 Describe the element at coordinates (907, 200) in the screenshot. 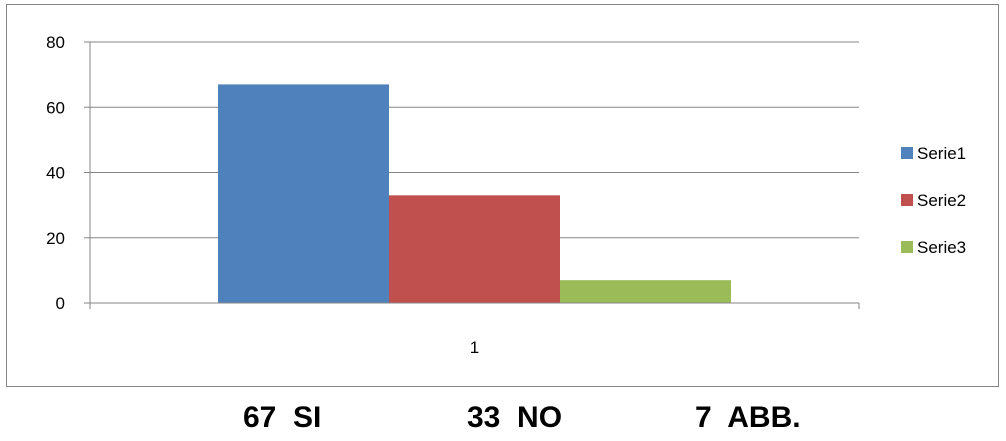

I see `legend-swatch-serie2` at that location.